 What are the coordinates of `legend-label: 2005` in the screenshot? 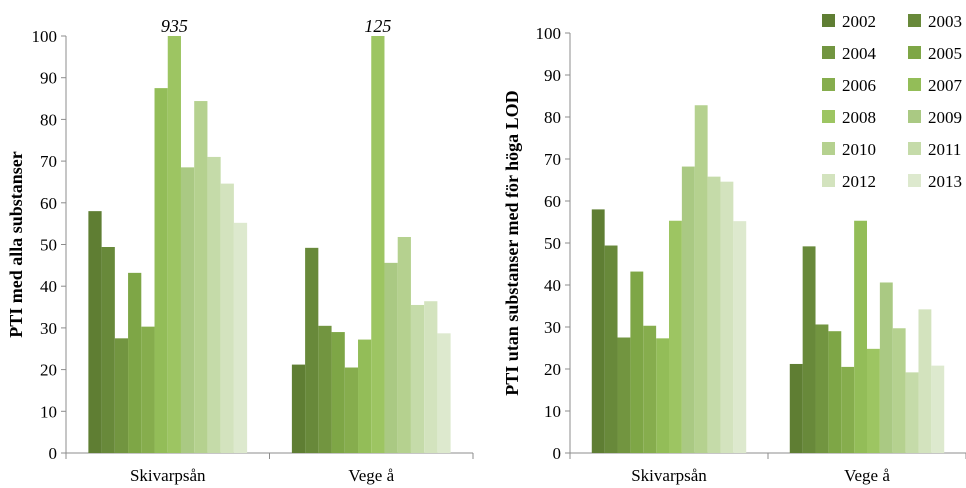 It's located at (945, 53).